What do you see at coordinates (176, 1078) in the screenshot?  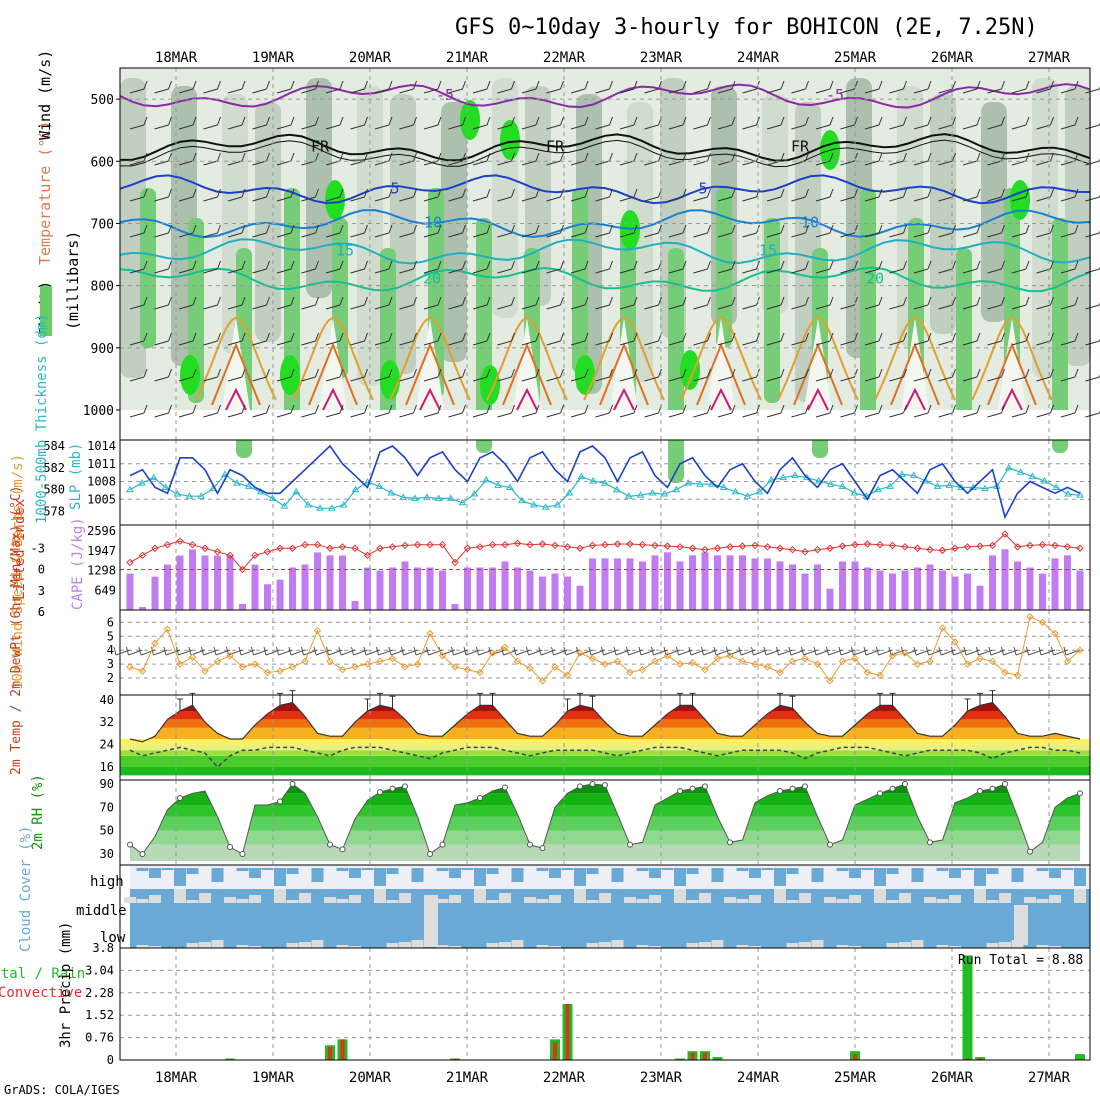 I see `bottom-date-0: 18MAR` at bounding box center [176, 1078].